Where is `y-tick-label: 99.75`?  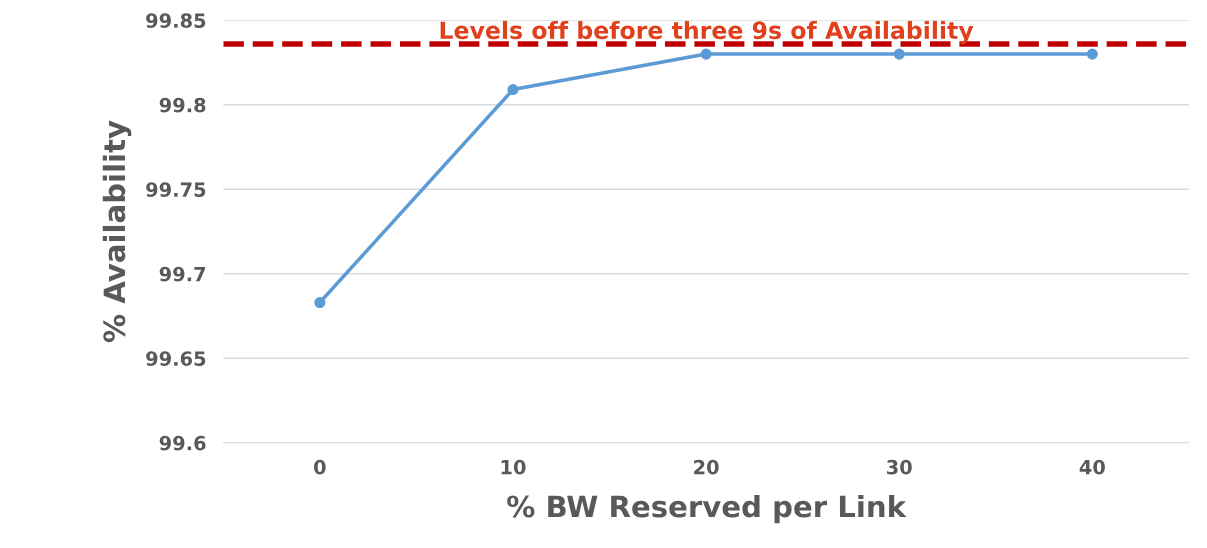 y-tick-label: 99.75 is located at coordinates (176, 189).